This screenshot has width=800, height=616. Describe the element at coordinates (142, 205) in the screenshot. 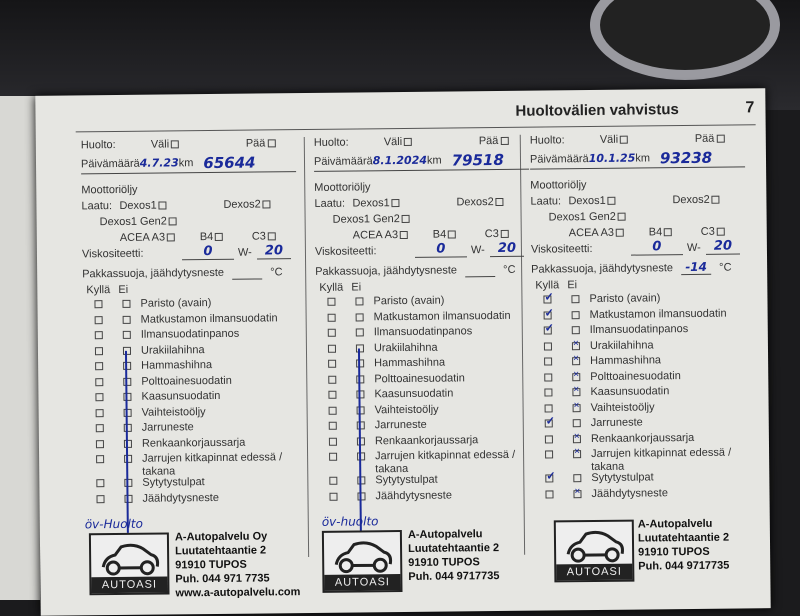

I see `dexos1-option: Dexos1` at that location.